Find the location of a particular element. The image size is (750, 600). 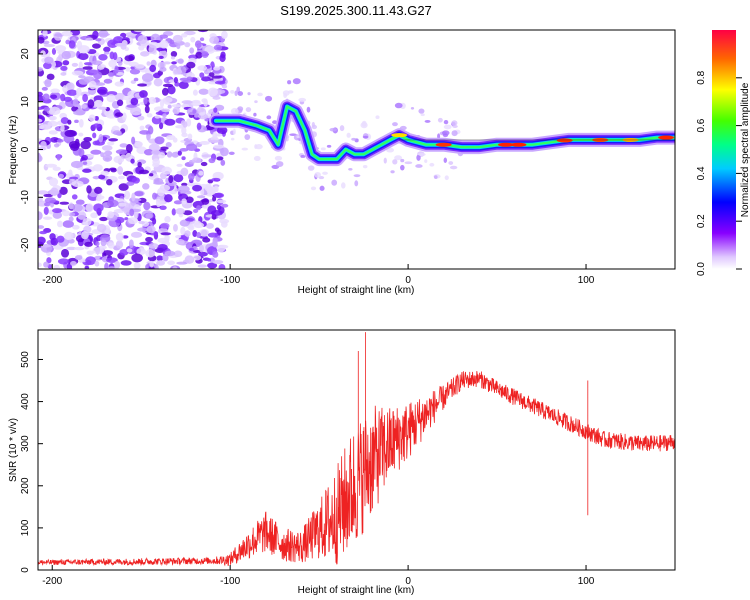

snr-y-axis-title: SNR (10 * v/v) is located at coordinates (13, 450).